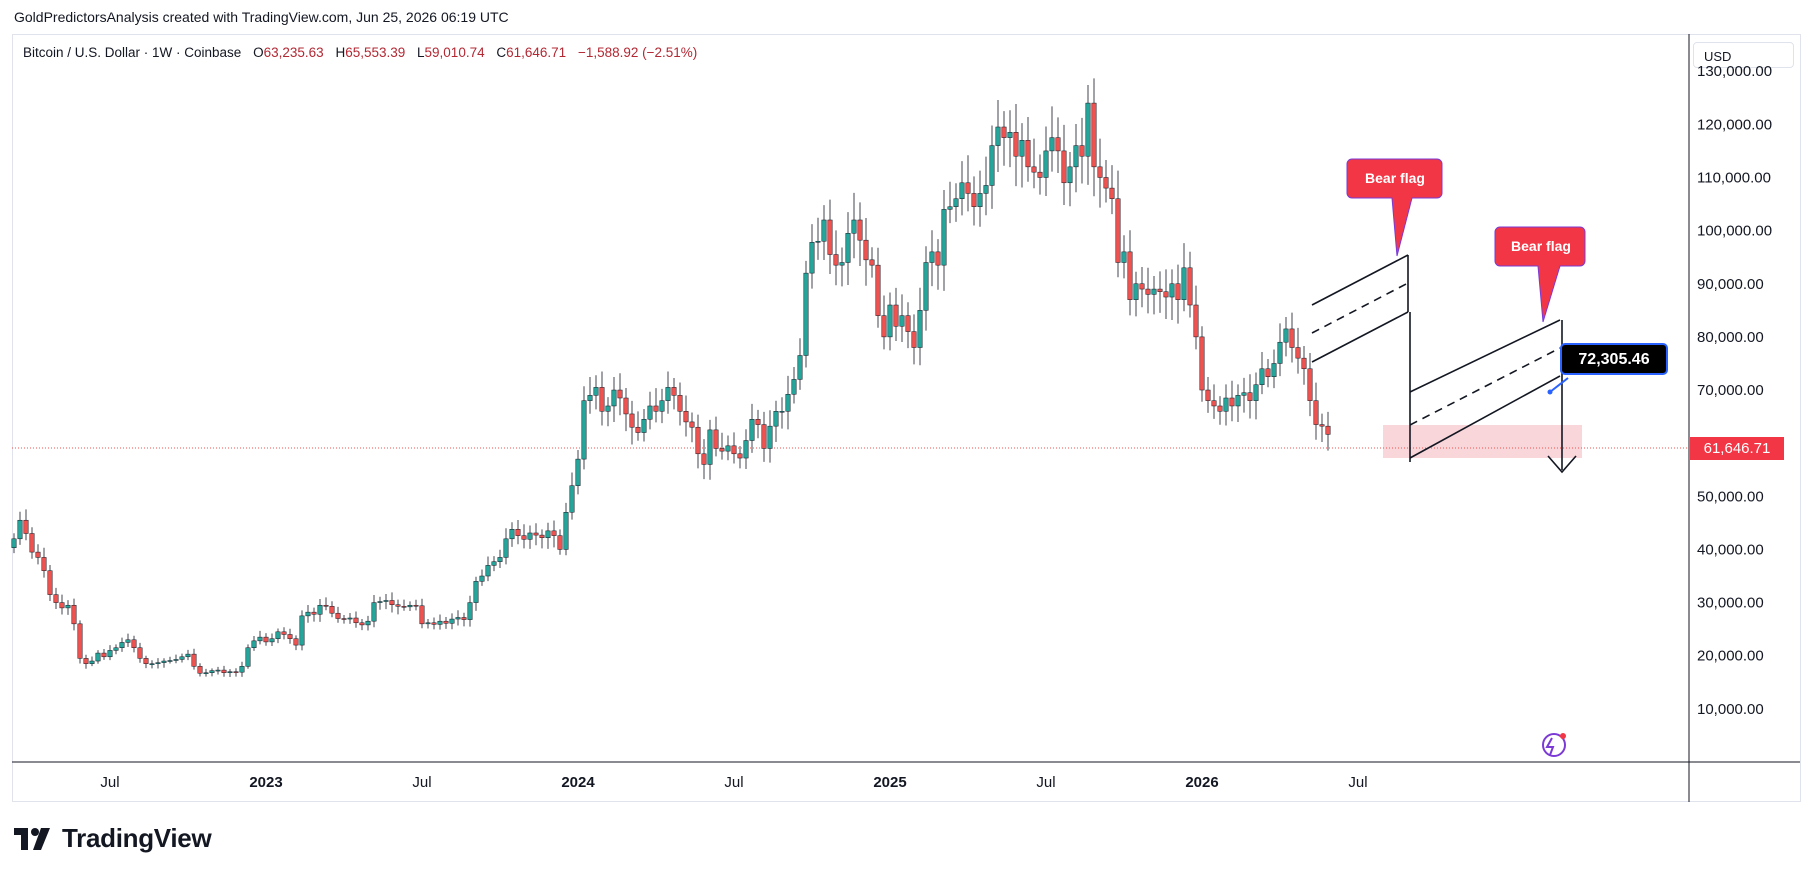 The image size is (1814, 877). What do you see at coordinates (132, 52) in the screenshot?
I see `symbol-name: Bitcoin / U.S. Dollar · 1W · Coinbase` at bounding box center [132, 52].